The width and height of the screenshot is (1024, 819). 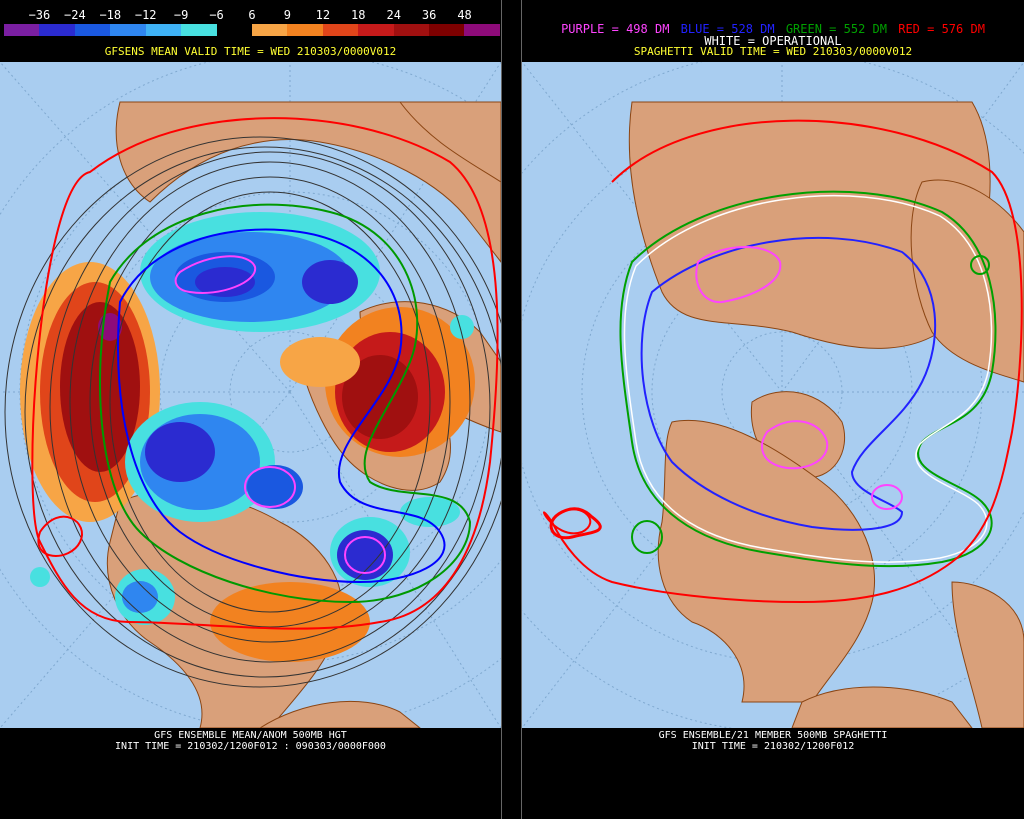 I want to click on colorbar-label: −36, so click(x=39, y=15).